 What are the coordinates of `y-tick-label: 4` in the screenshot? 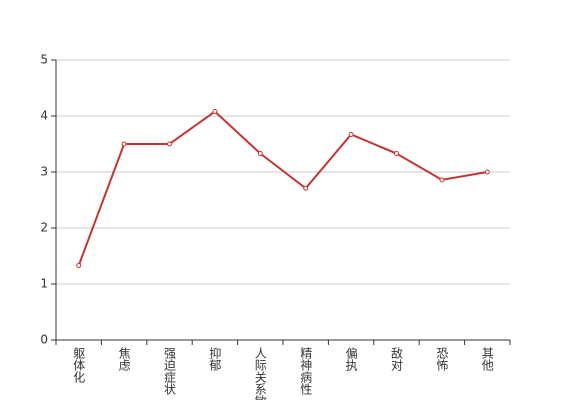 It's located at (44, 116).